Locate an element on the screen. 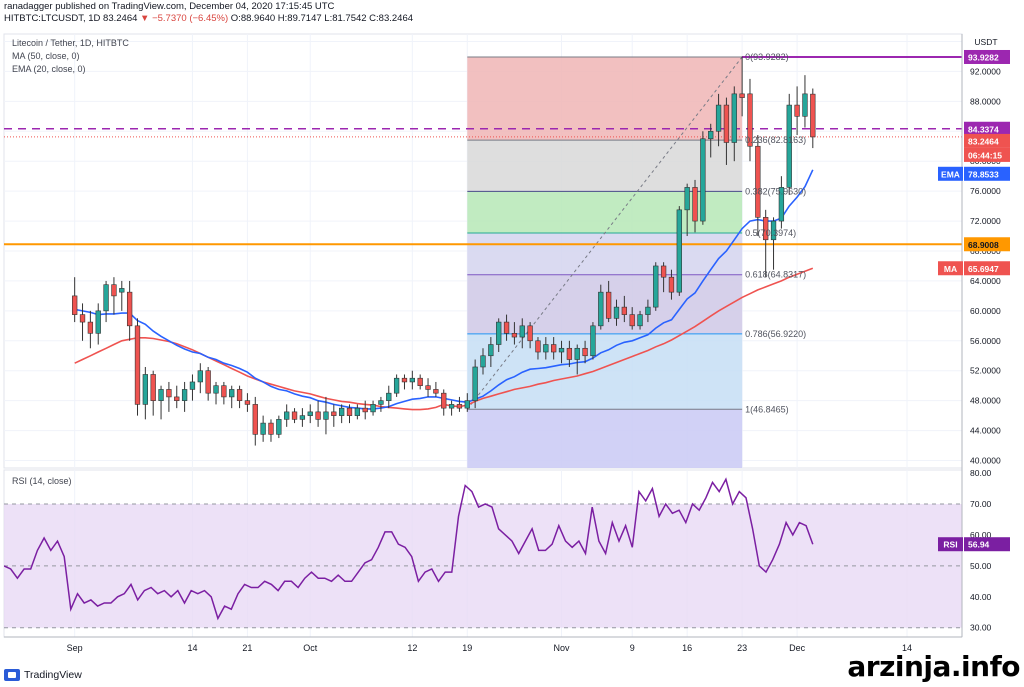 The height and width of the screenshot is (687, 1024). support-badge is located at coordinates (987, 244).